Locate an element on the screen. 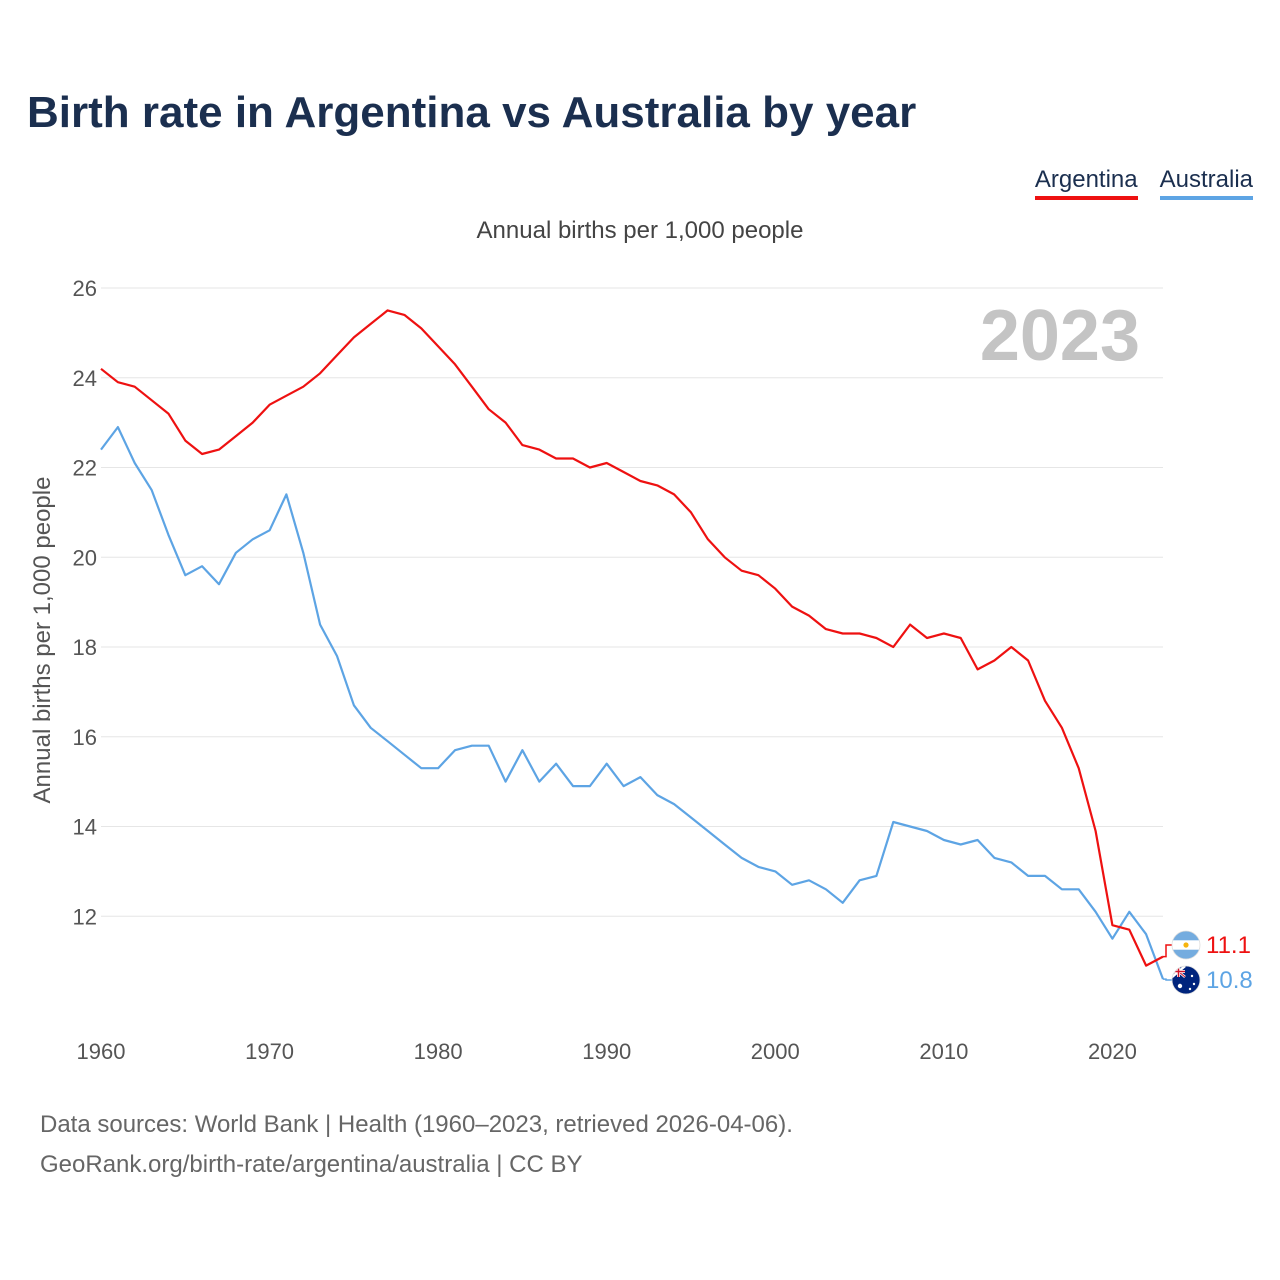  flag-australia-icon is located at coordinates (1186, 980).